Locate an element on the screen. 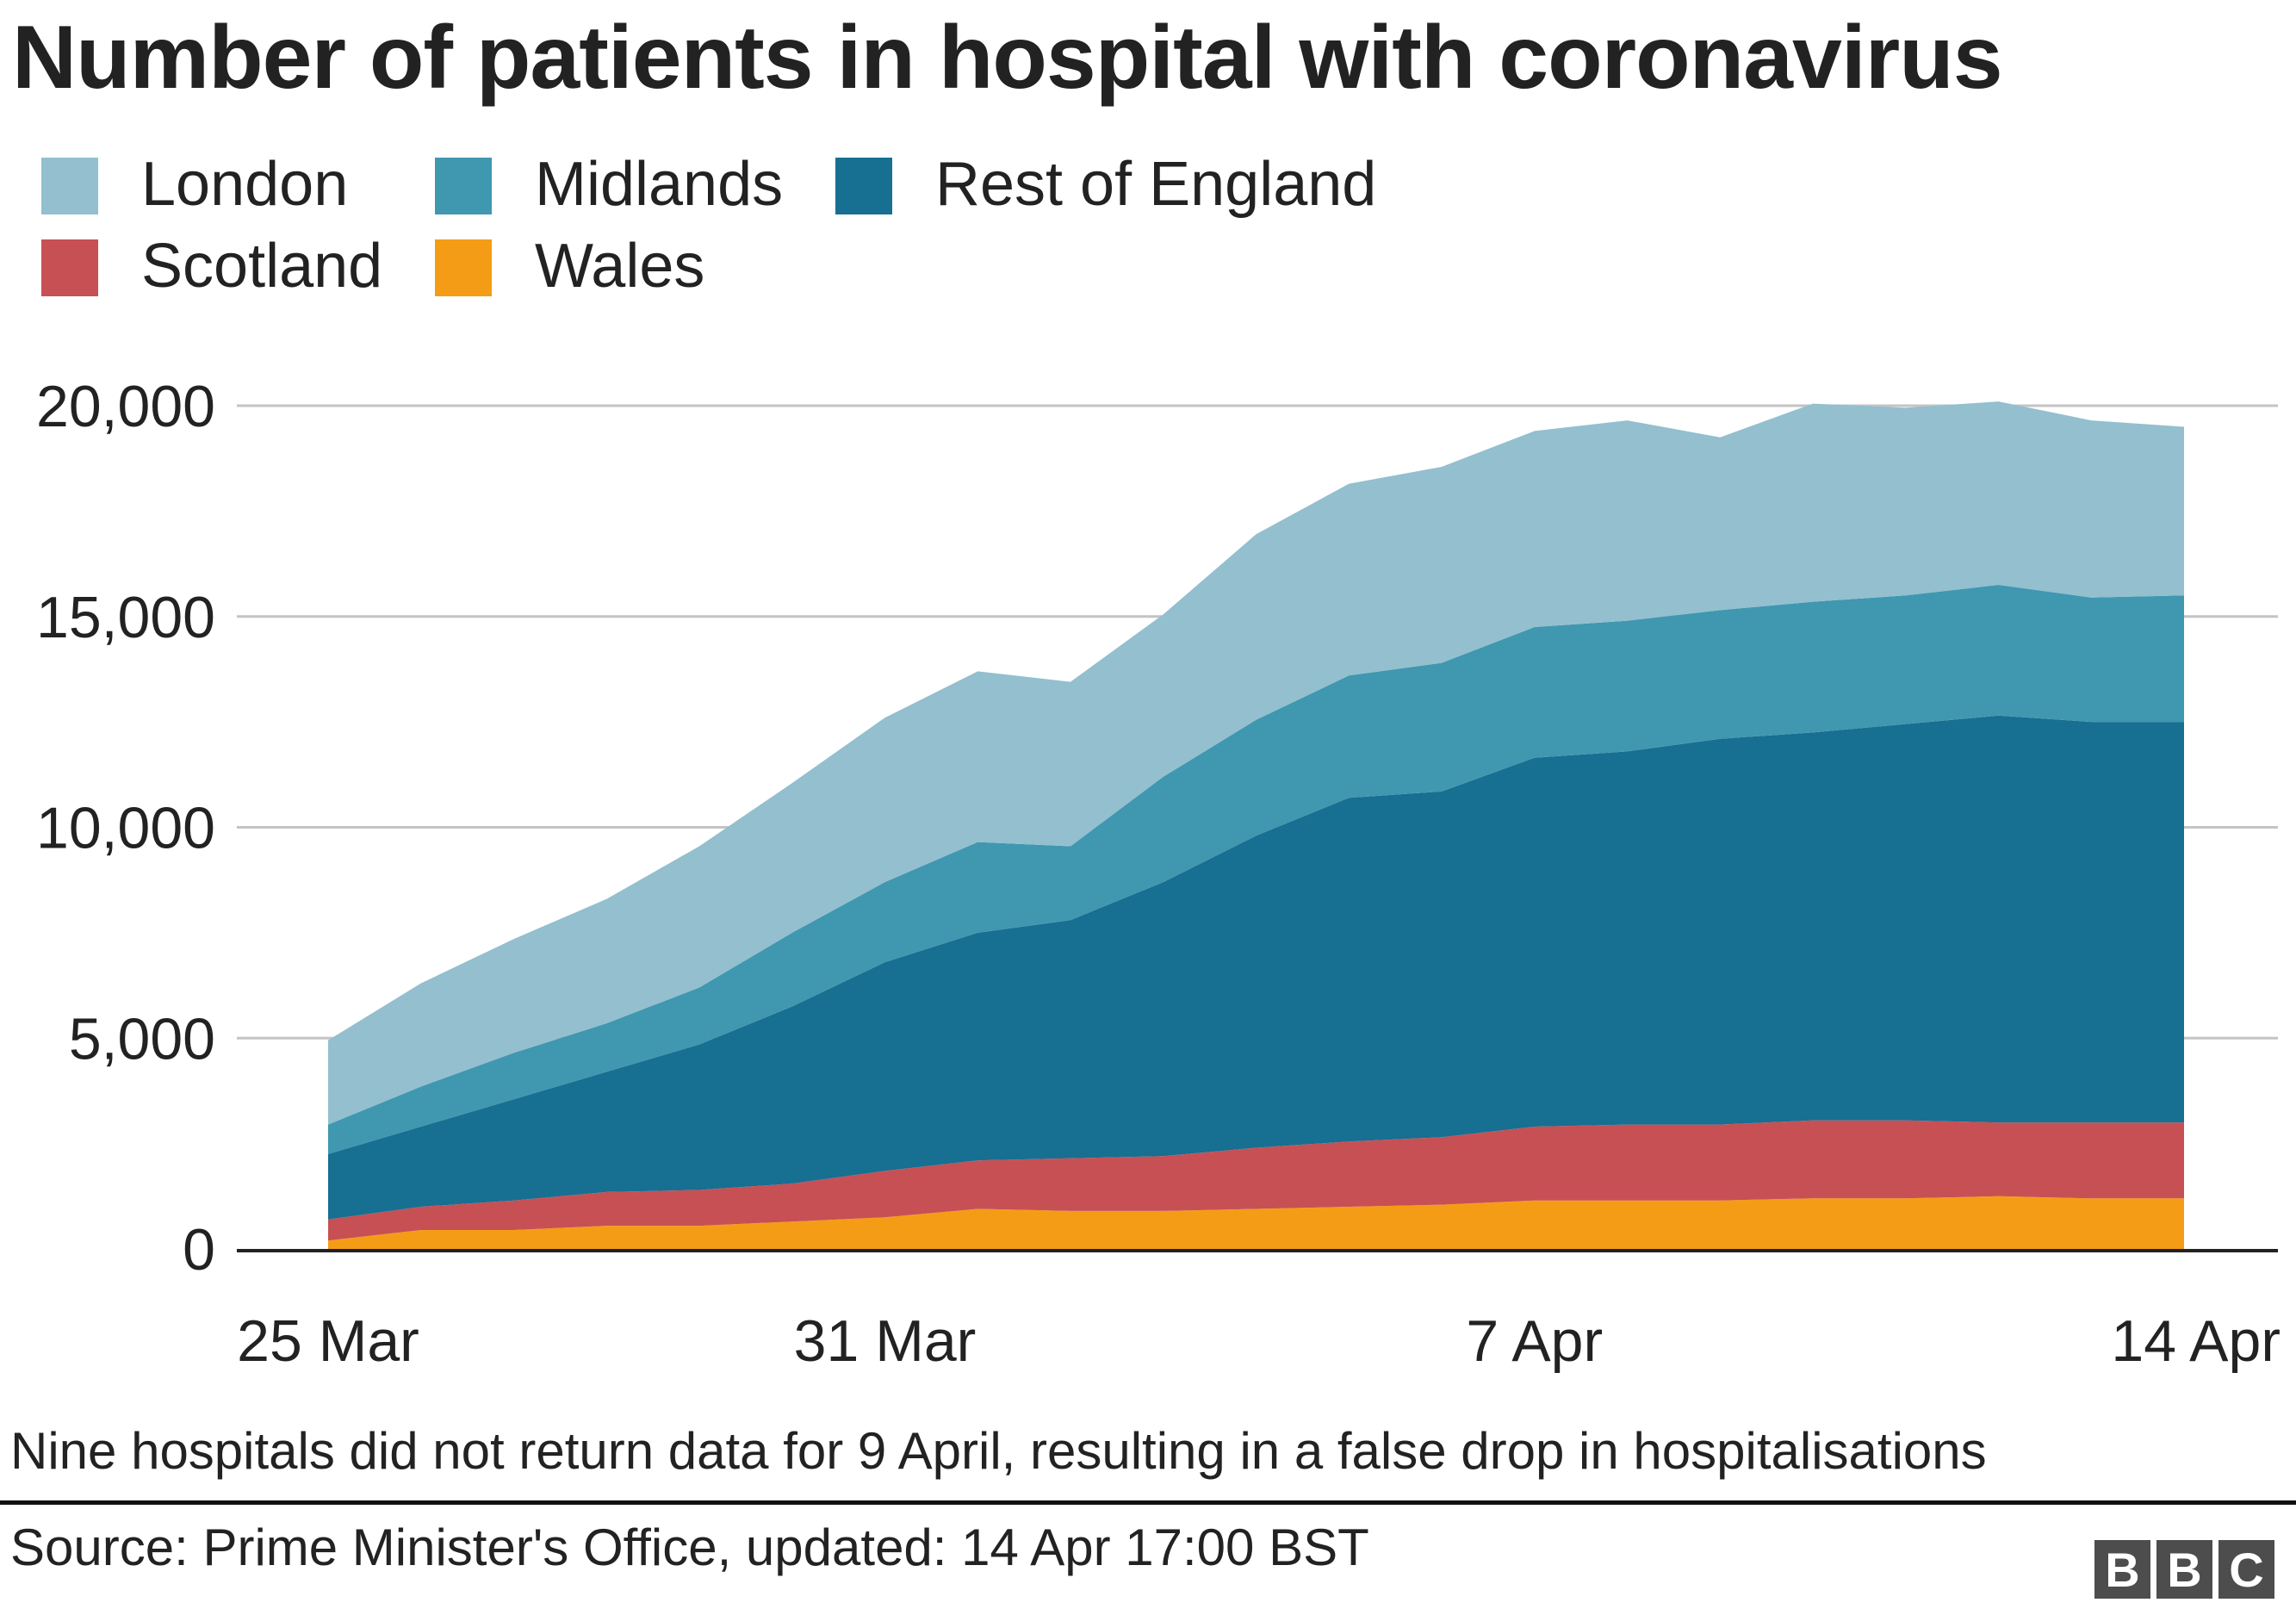  y-tick-label: 10,000 is located at coordinates (125, 828).